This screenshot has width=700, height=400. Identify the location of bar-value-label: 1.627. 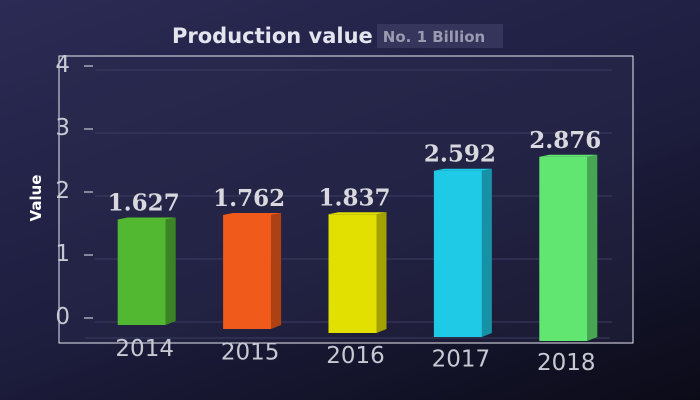
(144, 202).